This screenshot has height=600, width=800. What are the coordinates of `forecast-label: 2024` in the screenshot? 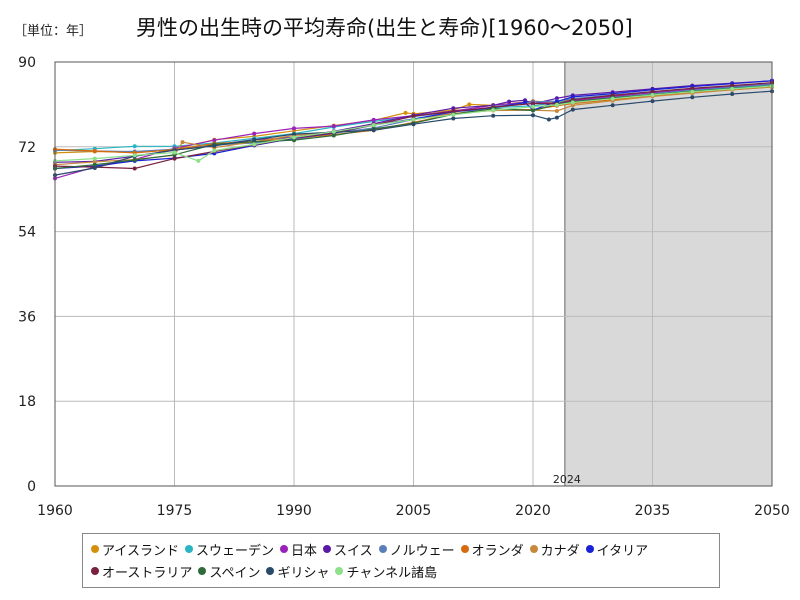 It's located at (567, 479).